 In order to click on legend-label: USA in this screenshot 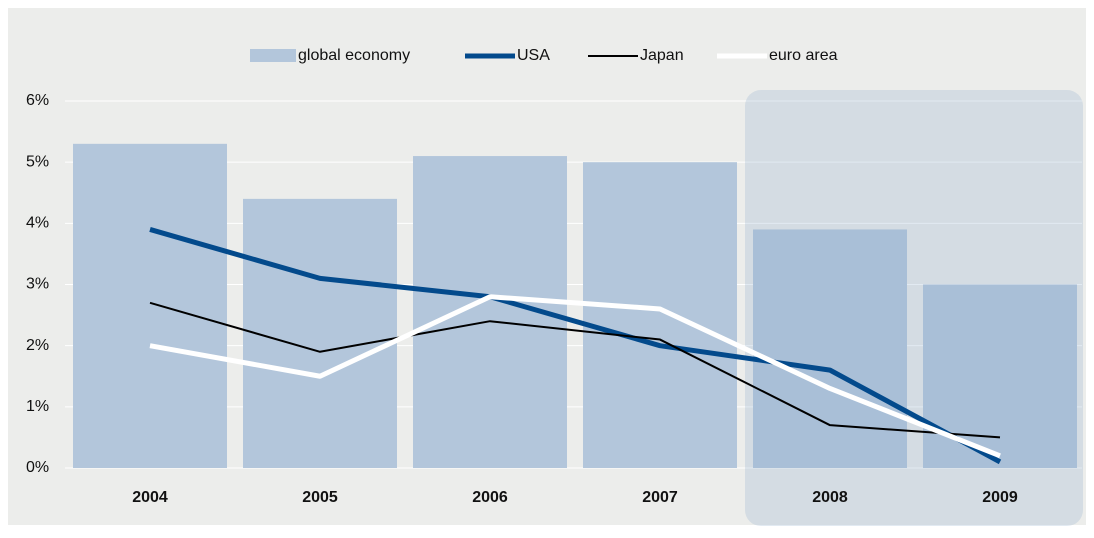, I will do `click(533, 55)`.